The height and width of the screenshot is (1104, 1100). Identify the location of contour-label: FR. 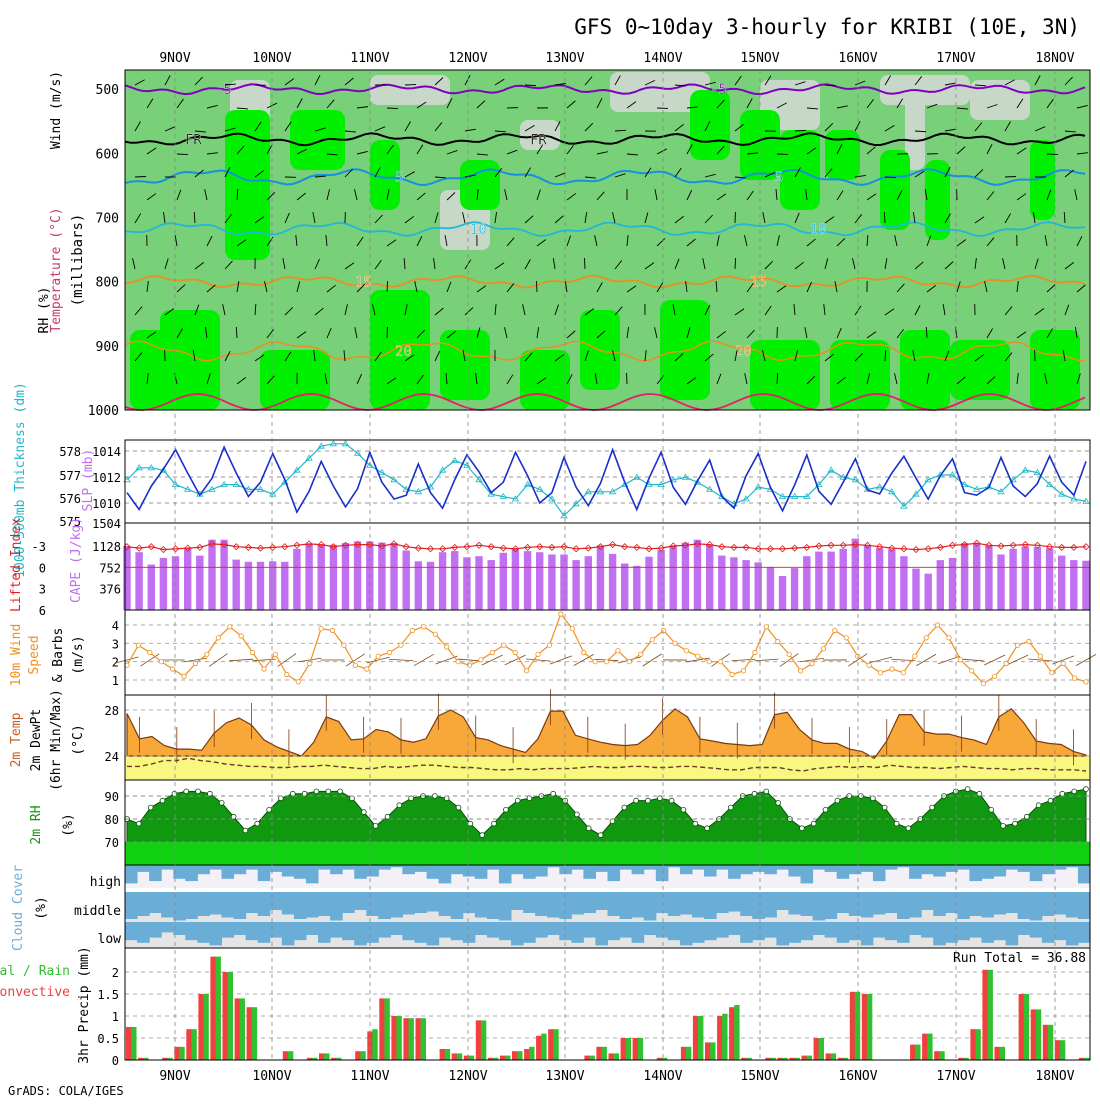
(538, 140).